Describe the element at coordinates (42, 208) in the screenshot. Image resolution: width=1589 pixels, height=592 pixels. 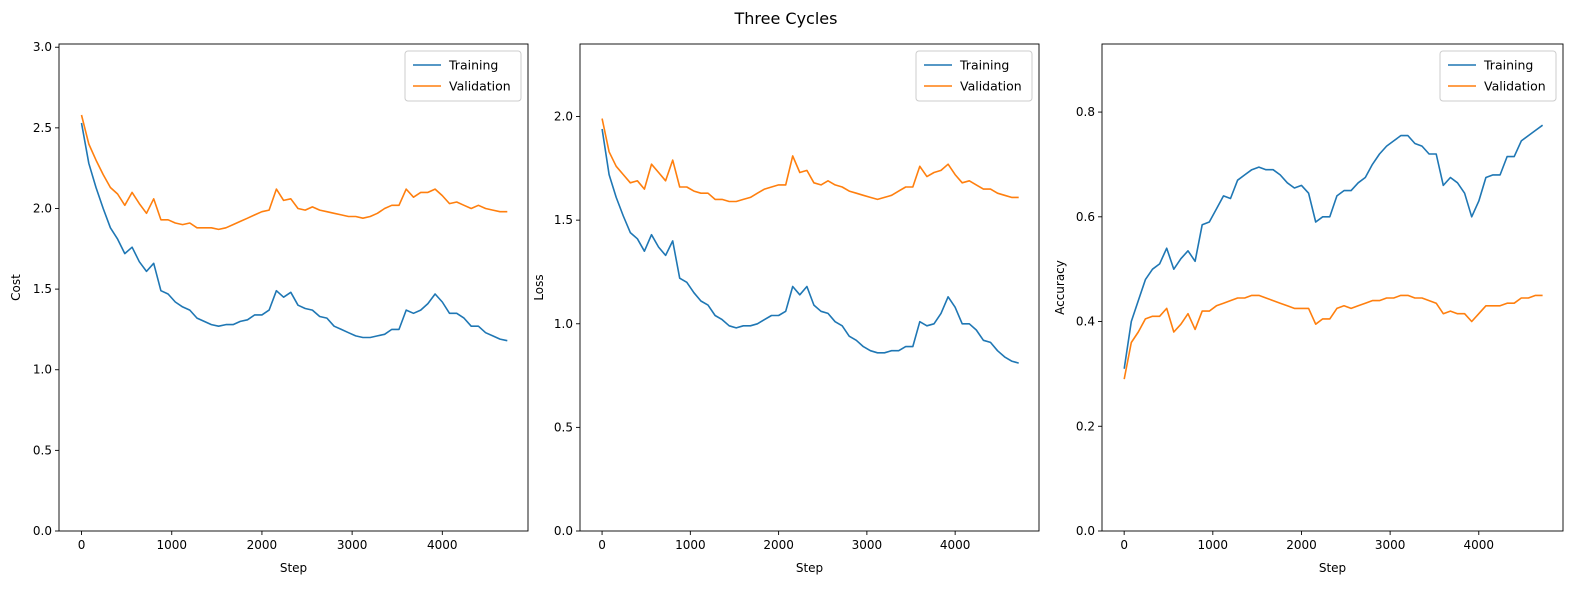
I see `cost-ytick-label: 2.0` at that location.